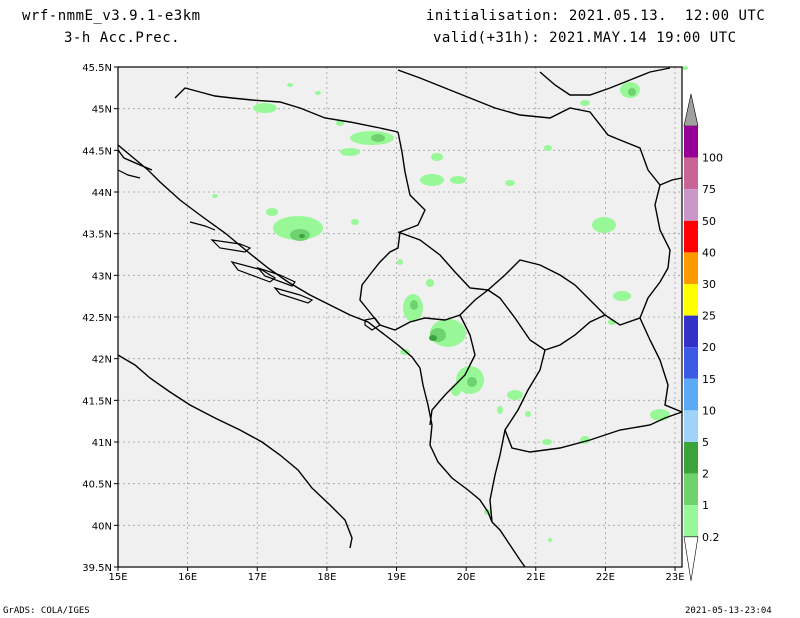 The width and height of the screenshot is (800, 618). Describe the element at coordinates (712, 158) in the screenshot. I see `colorbar-label: 100` at that location.